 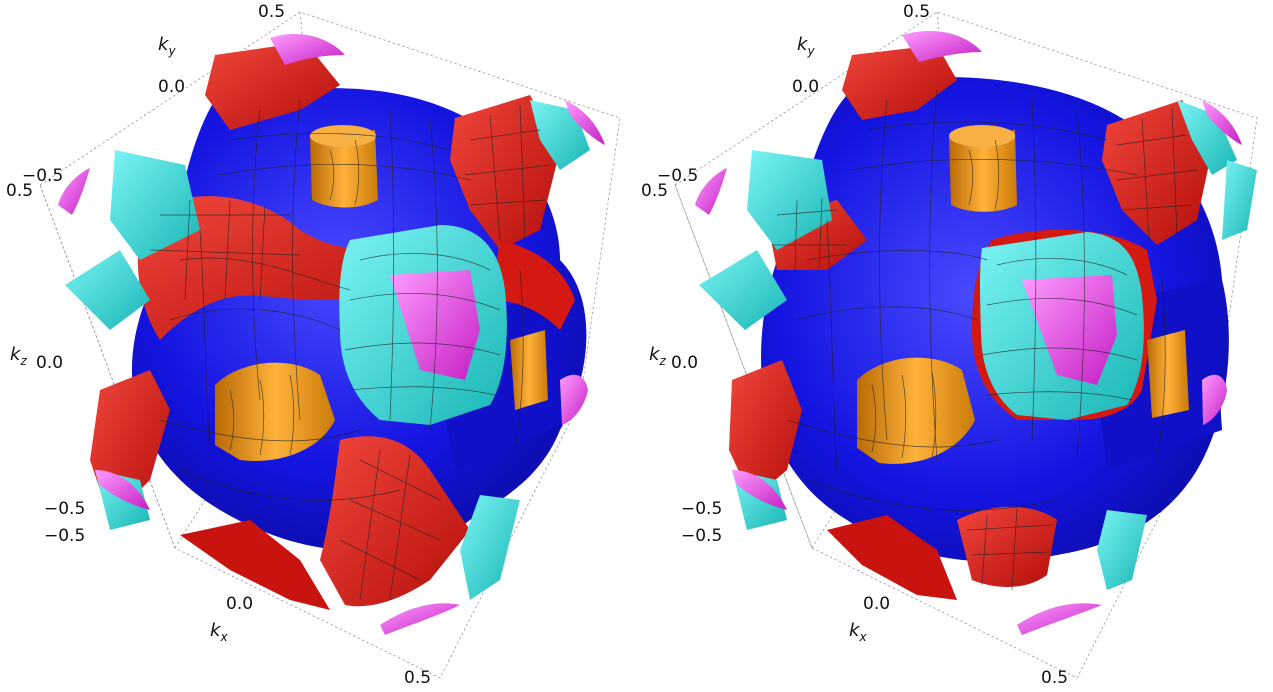 What do you see at coordinates (381, 293) in the screenshot?
I see `orange-tube` at bounding box center [381, 293].